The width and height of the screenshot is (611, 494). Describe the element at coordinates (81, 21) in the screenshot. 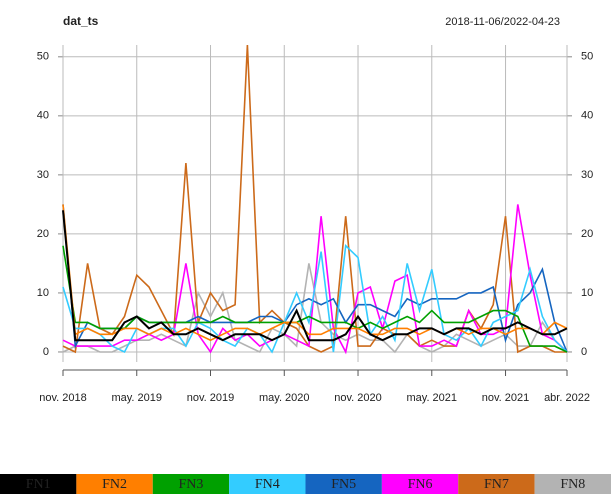

I see `chart-title: dat_ts` at that location.